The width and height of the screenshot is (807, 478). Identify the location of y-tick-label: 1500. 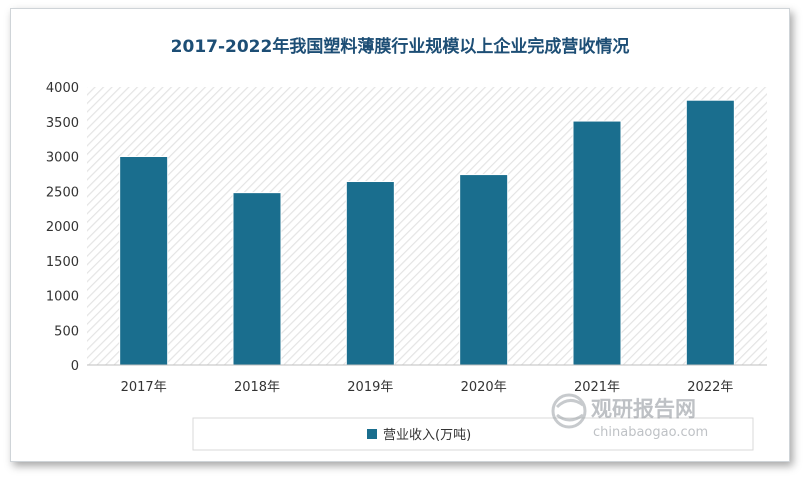
(62, 262).